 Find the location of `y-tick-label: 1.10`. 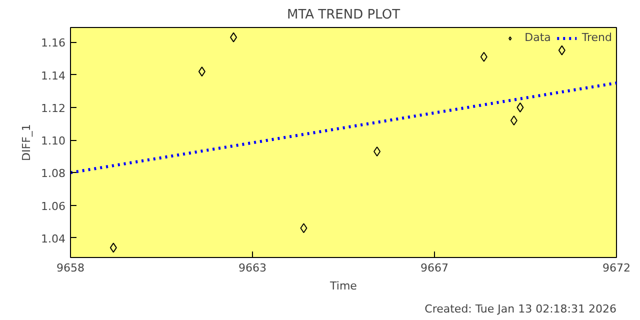

y-tick-label: 1.10 is located at coordinates (53, 141).